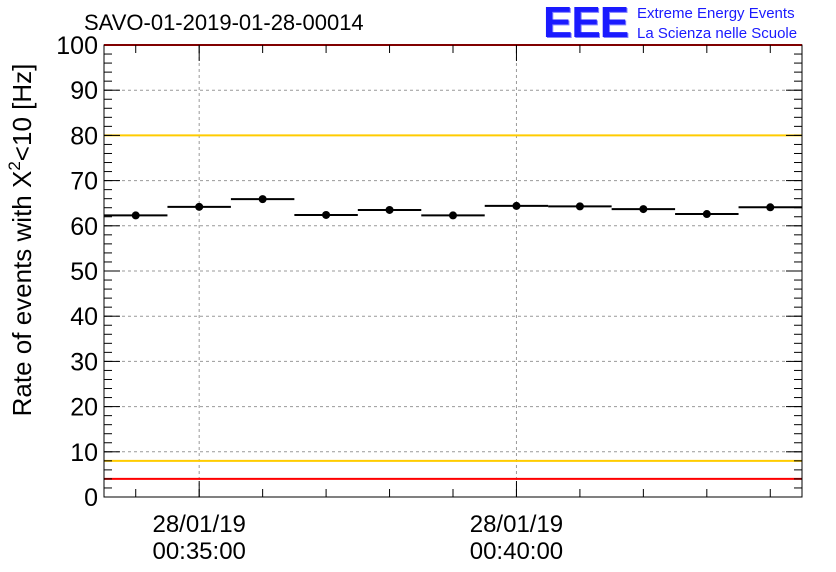 Image resolution: width=836 pixels, height=572 pixels. I want to click on x-tick-label-time: 00:35:00, so click(198, 551).